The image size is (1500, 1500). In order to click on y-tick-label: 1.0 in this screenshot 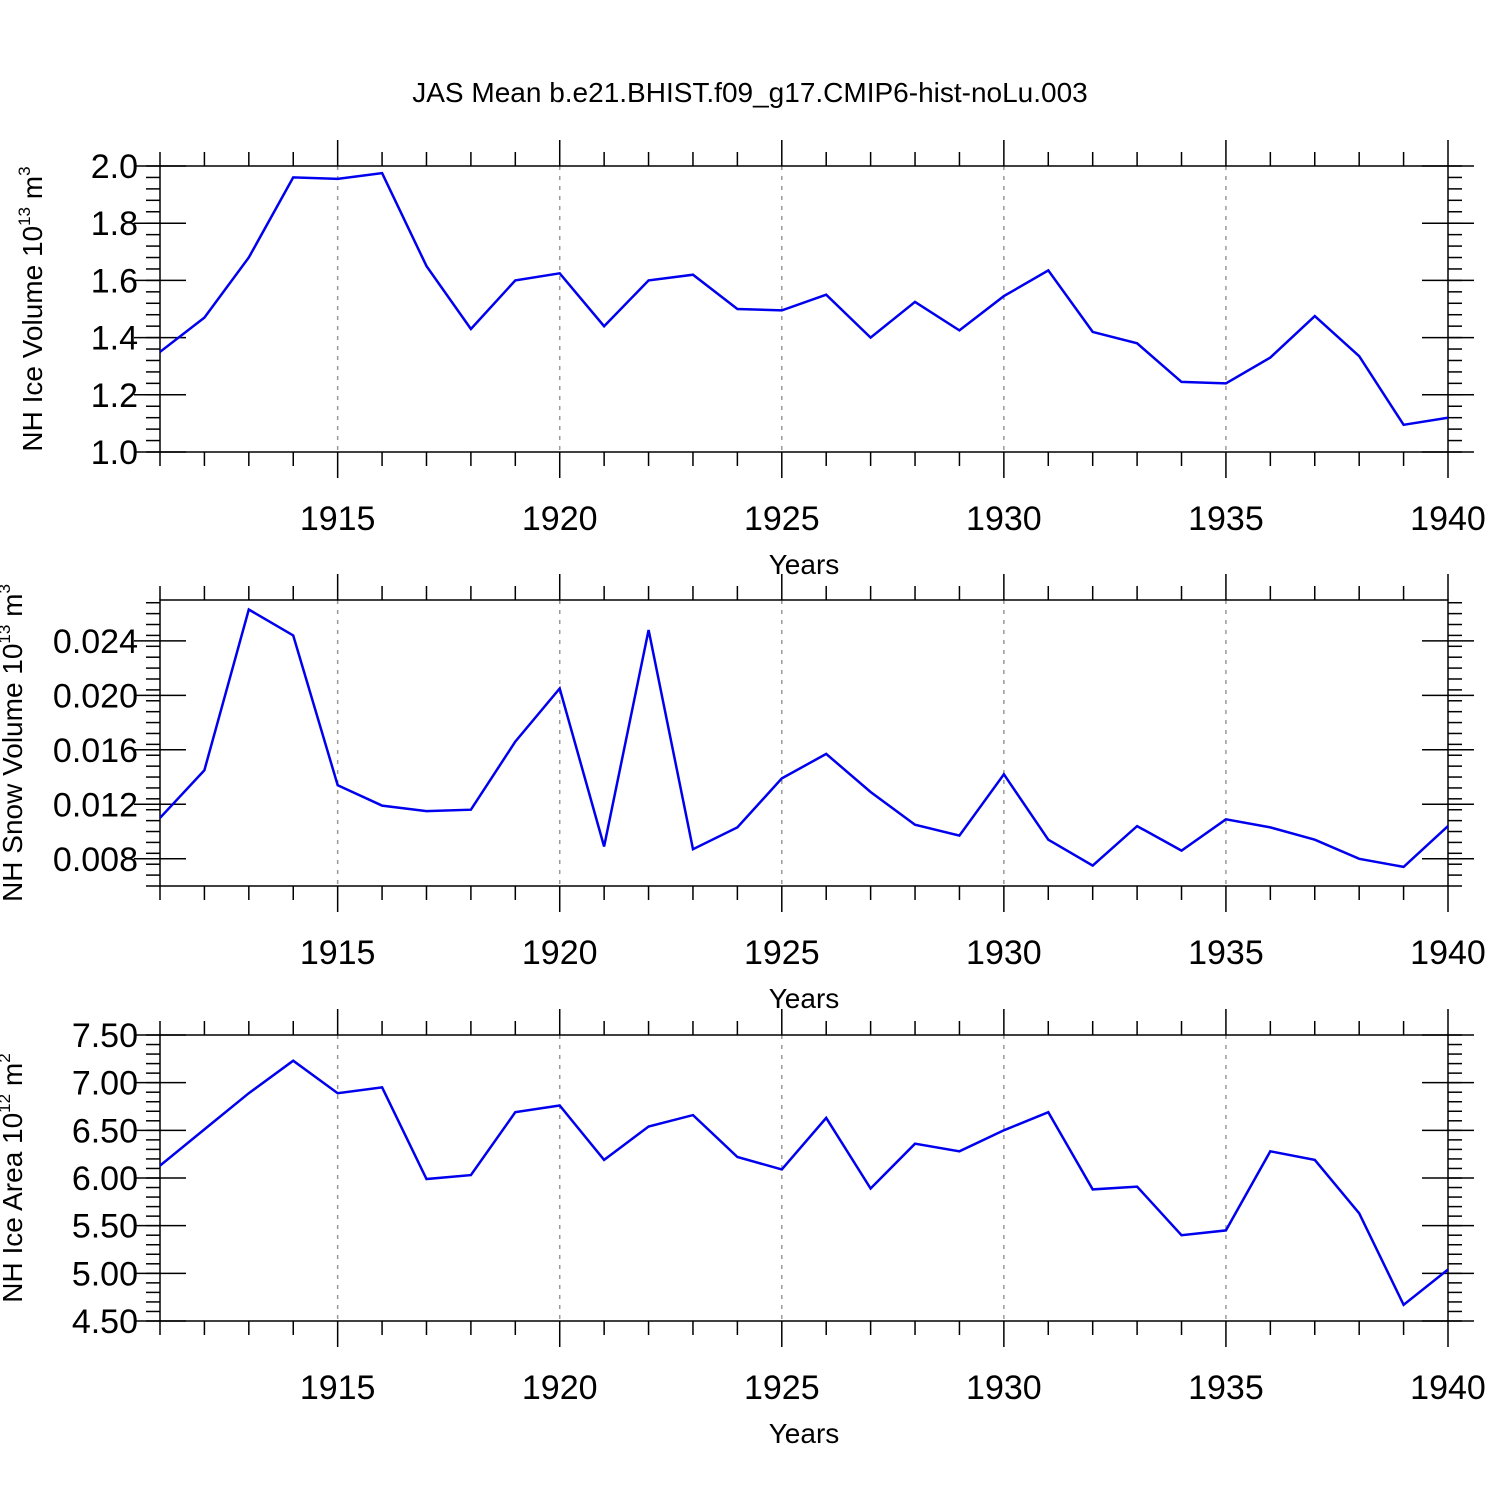, I will do `click(114, 453)`.